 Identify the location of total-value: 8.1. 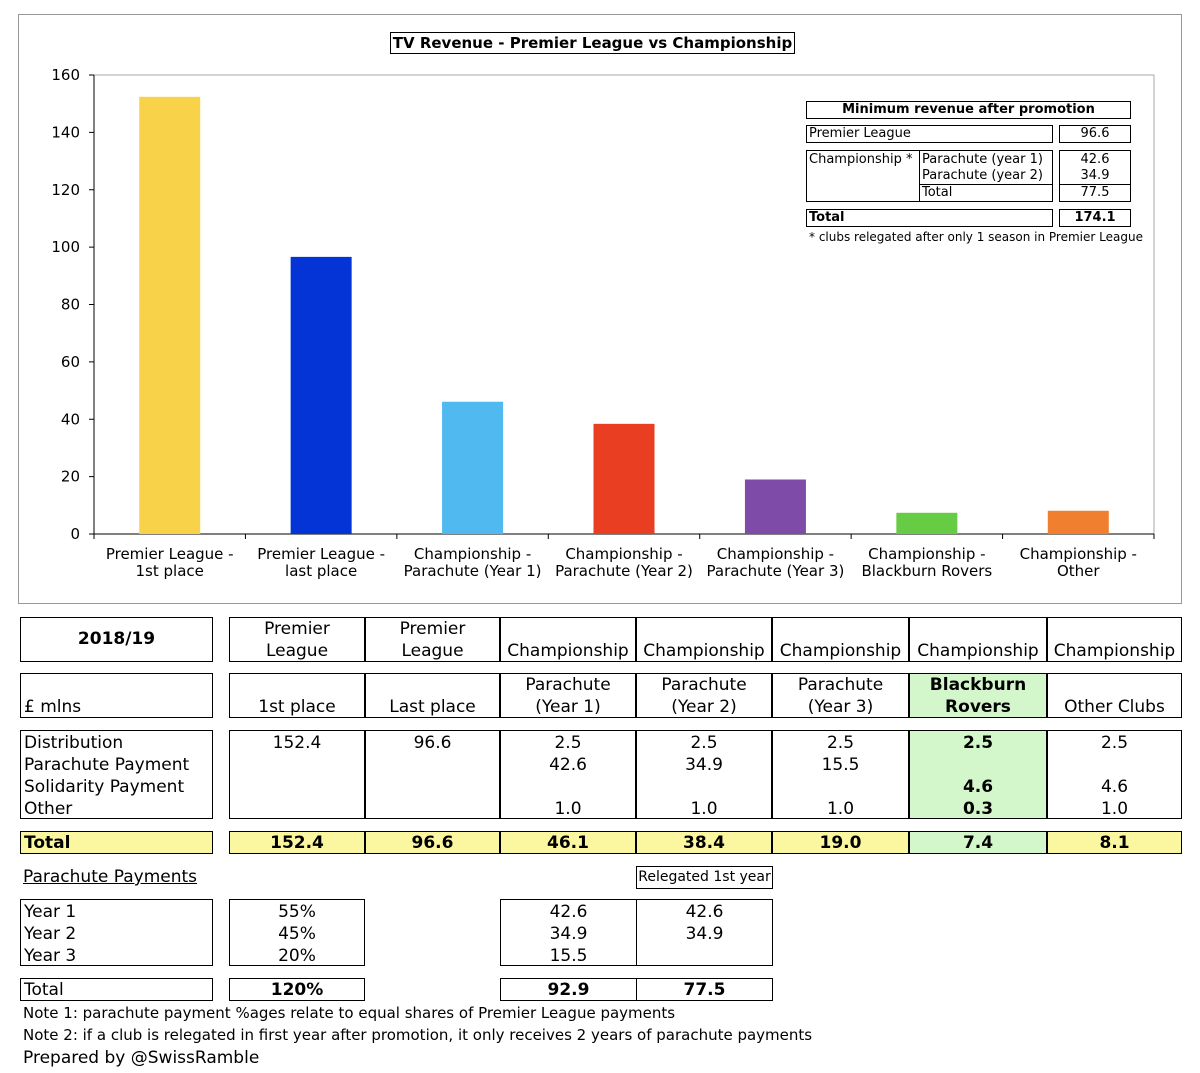
(1114, 843).